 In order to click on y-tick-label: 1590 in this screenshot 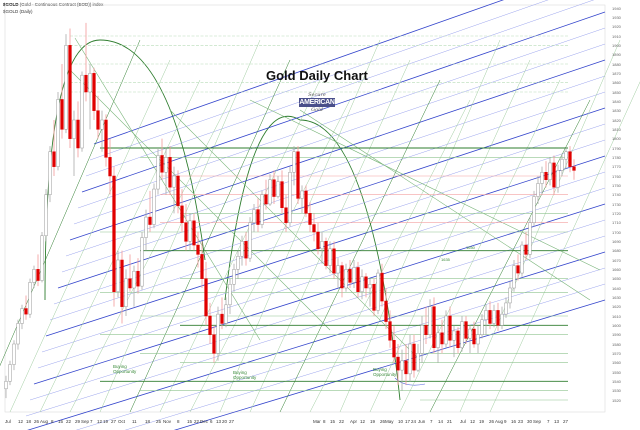, I will do `click(616, 335)`.